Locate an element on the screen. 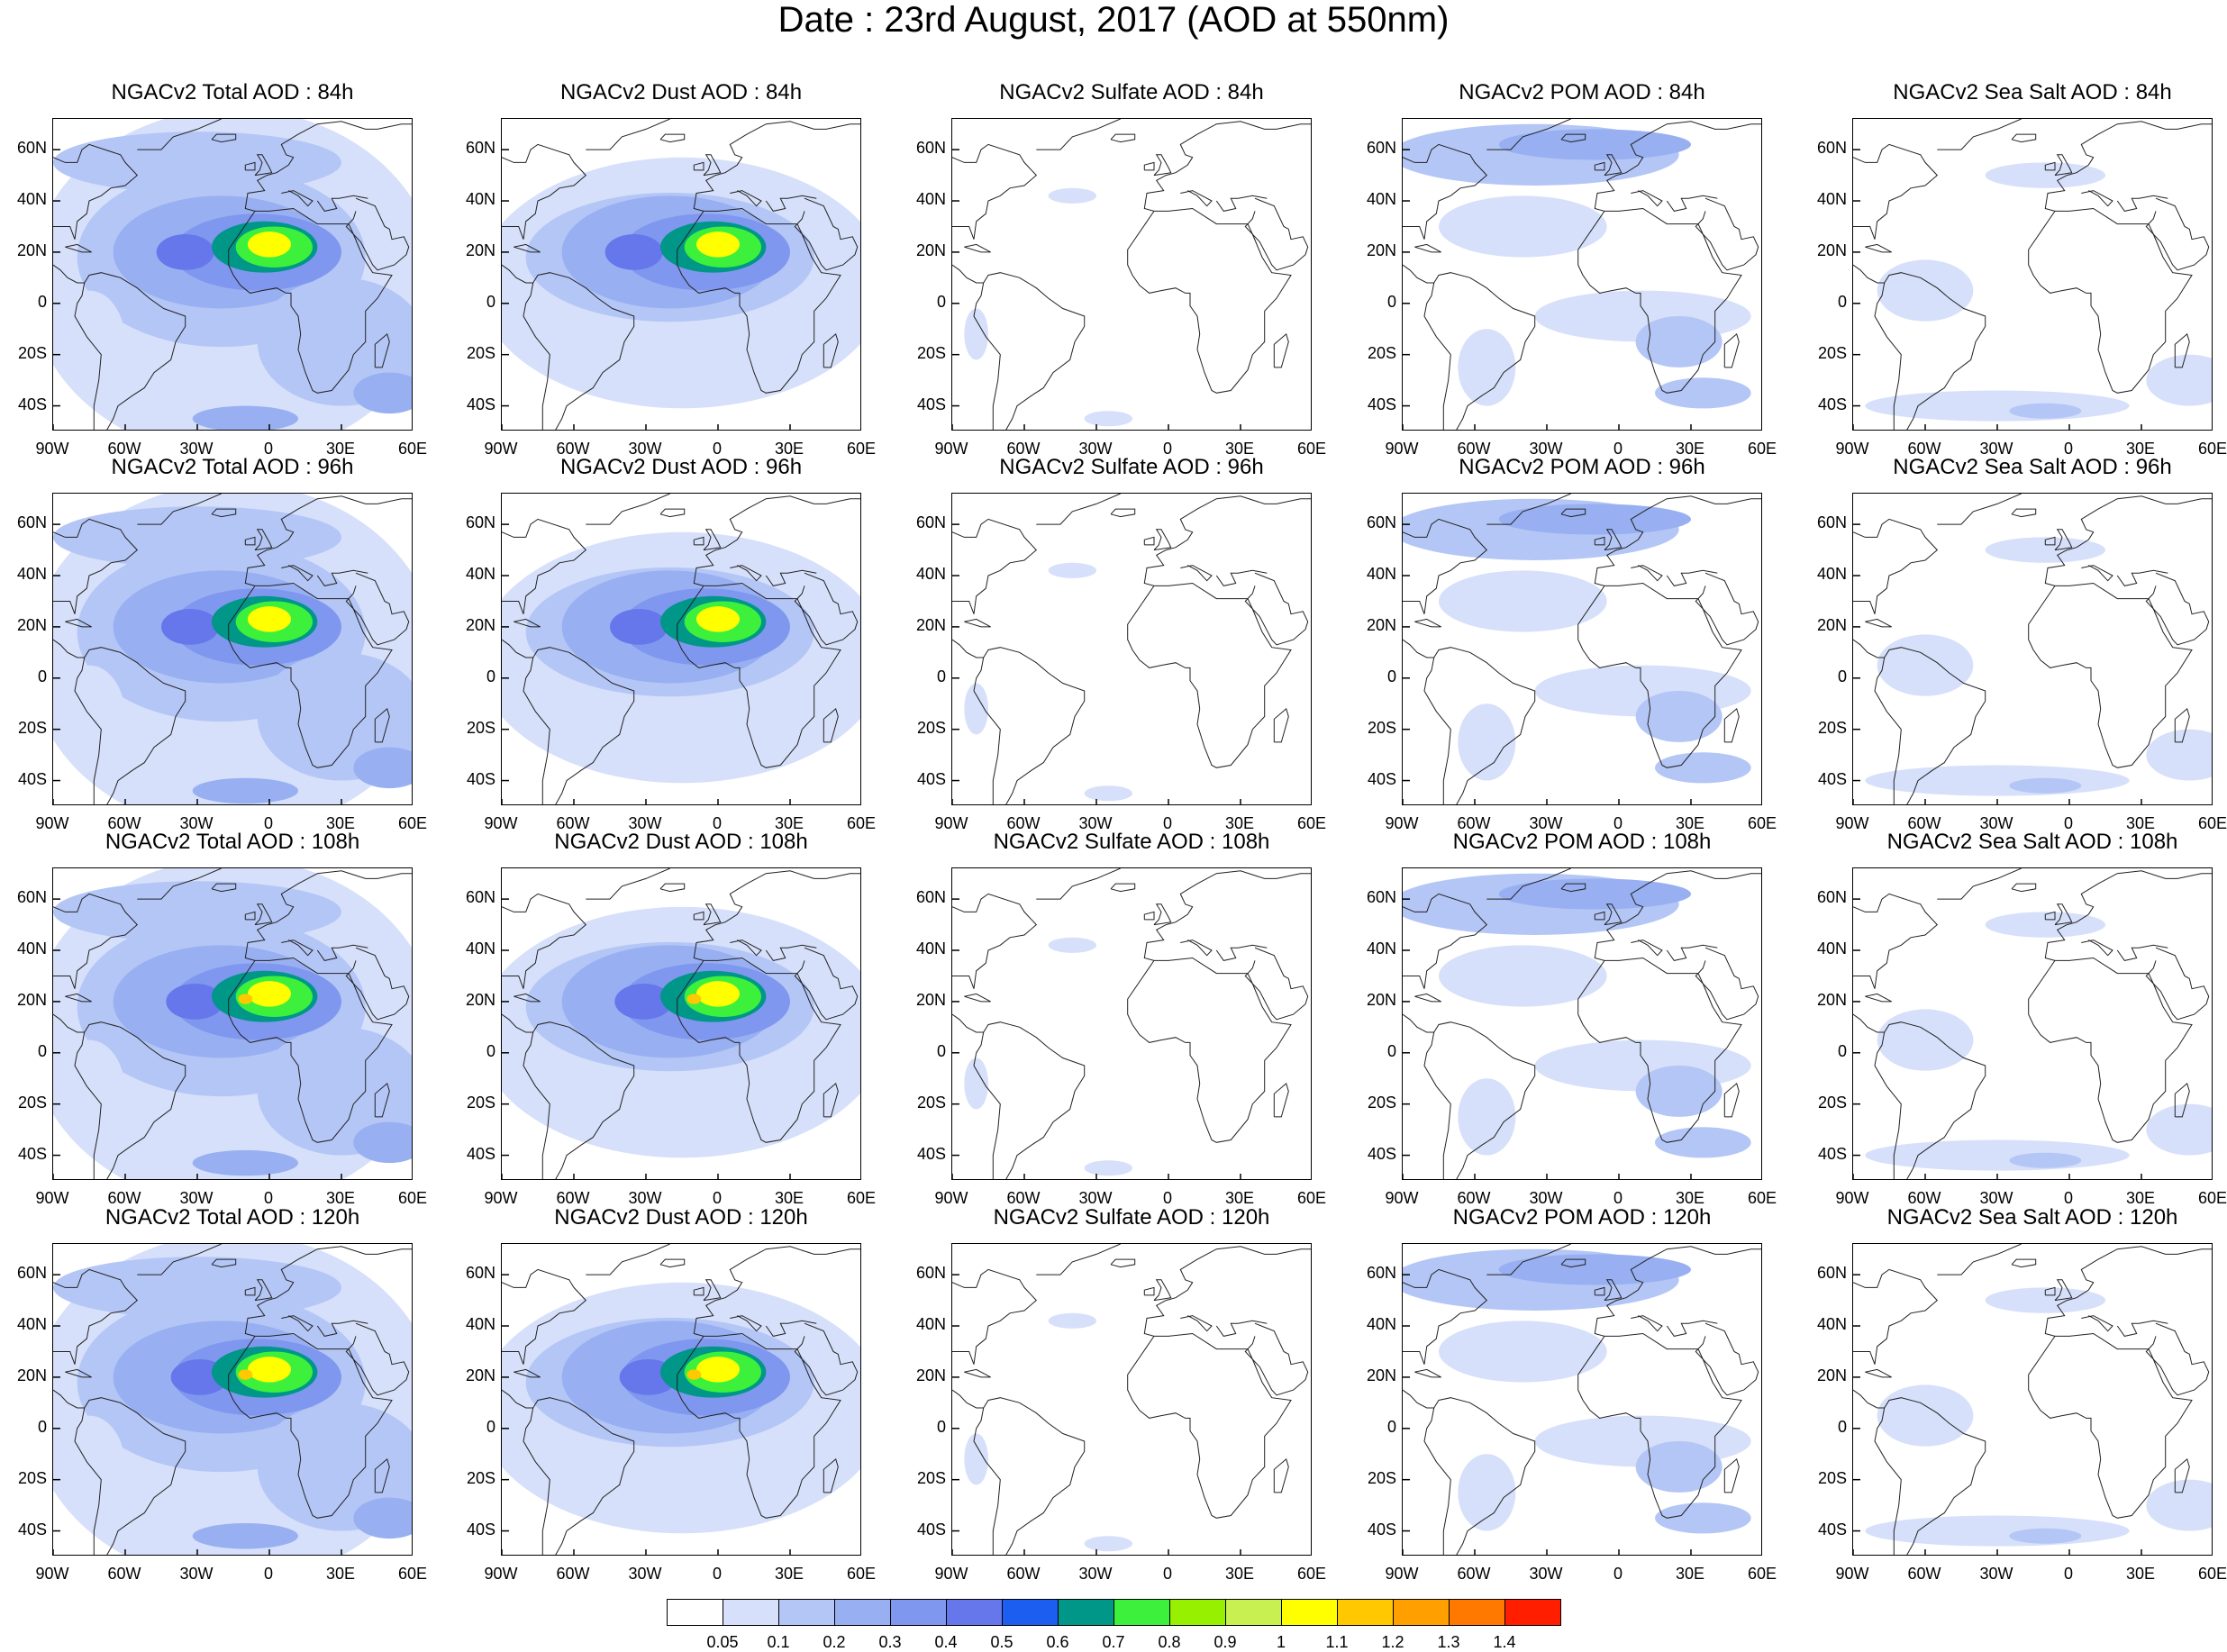  colorbar-label: 1.3 is located at coordinates (1448, 1642).